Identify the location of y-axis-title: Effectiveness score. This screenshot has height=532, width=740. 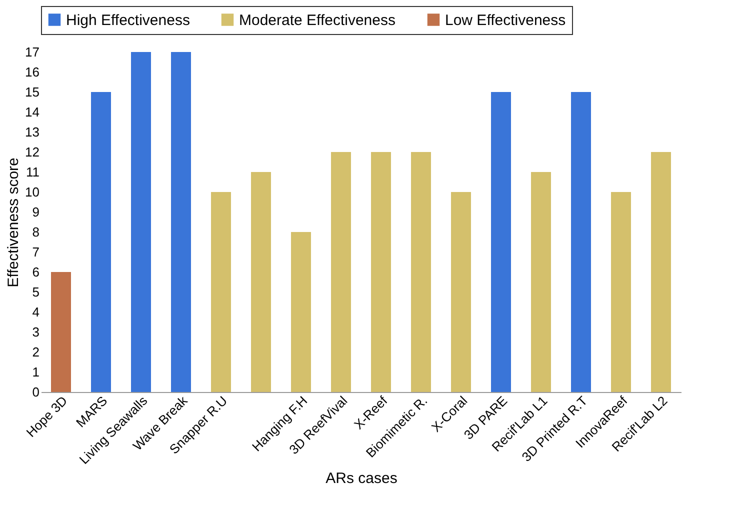
(13, 223).